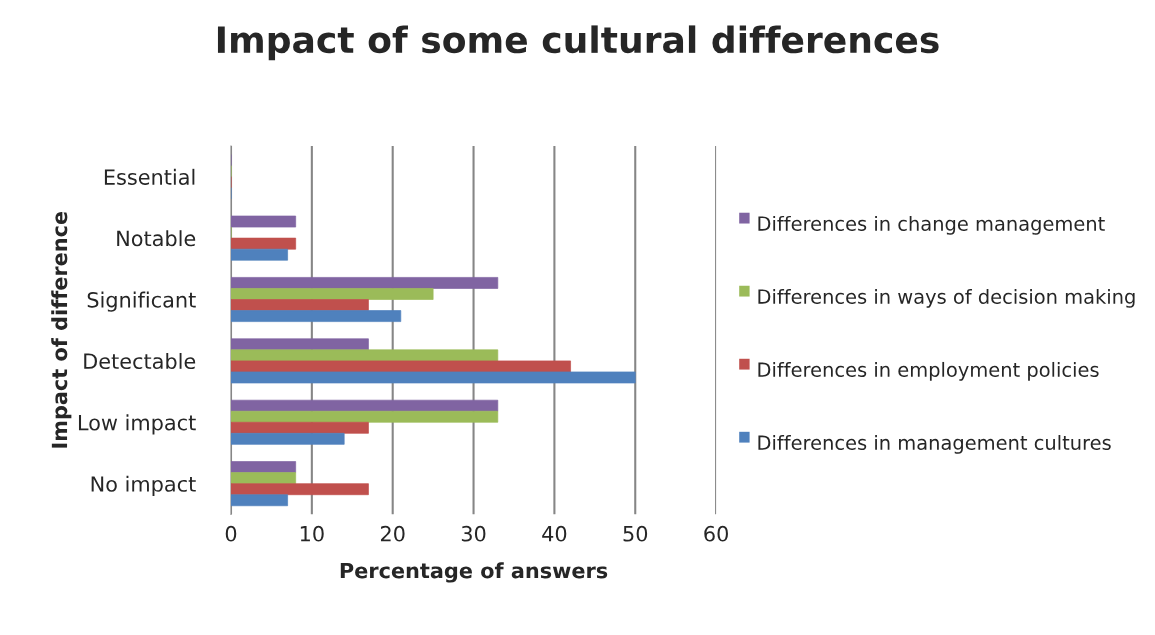 The image size is (1155, 635). I want to click on x-tick-label: 0, so click(231, 533).